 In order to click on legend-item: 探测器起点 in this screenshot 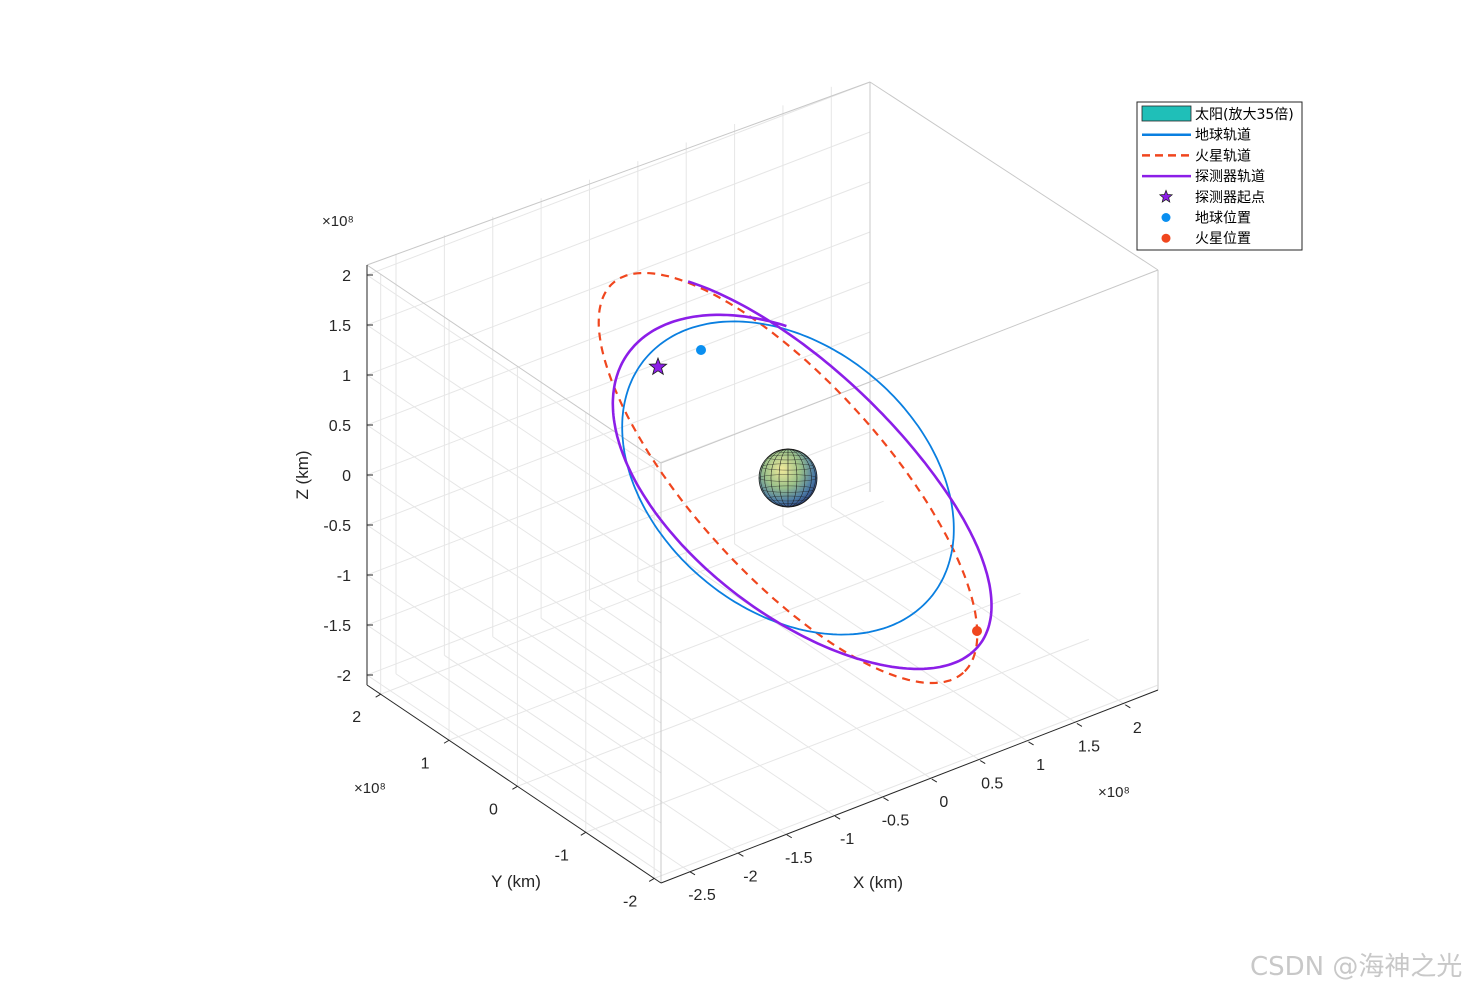, I will do `click(1211, 197)`.